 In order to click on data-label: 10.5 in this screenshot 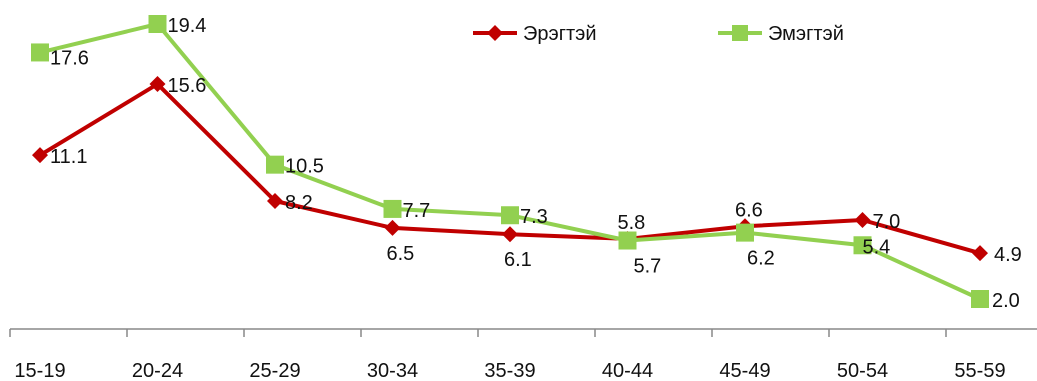, I will do `click(304, 167)`.